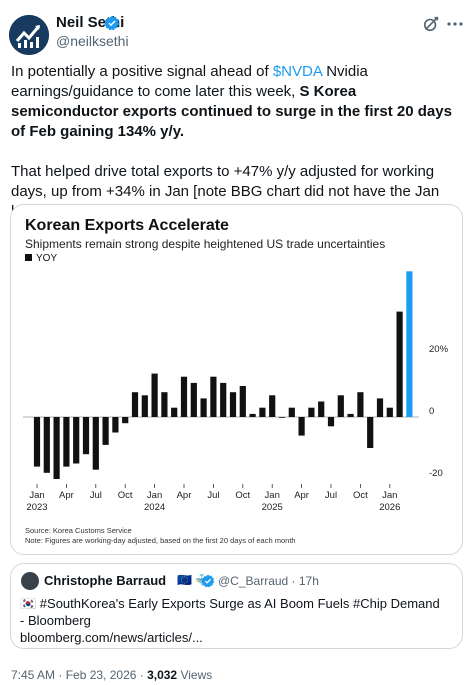 Image resolution: width=467 pixels, height=685 pixels. Describe the element at coordinates (436, 473) in the screenshot. I see `y-tick-label: -20` at that location.